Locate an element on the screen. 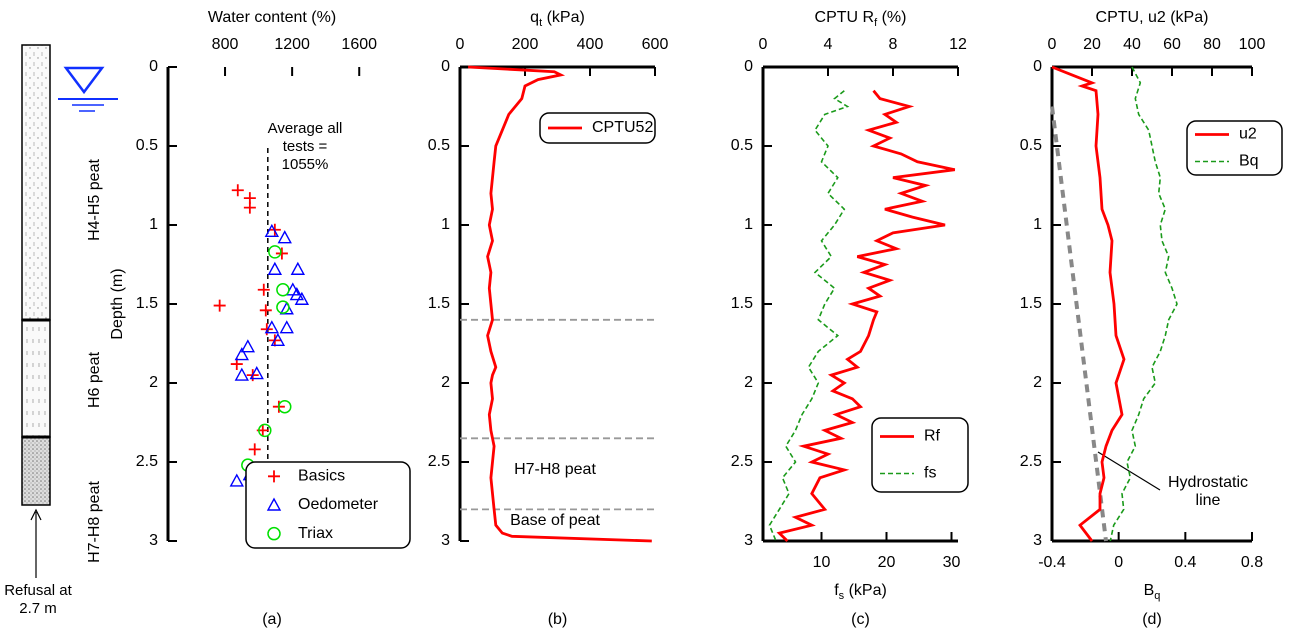 This screenshot has width=1300, height=635. x2-axis-title-part: (kPa) is located at coordinates (865, 590).